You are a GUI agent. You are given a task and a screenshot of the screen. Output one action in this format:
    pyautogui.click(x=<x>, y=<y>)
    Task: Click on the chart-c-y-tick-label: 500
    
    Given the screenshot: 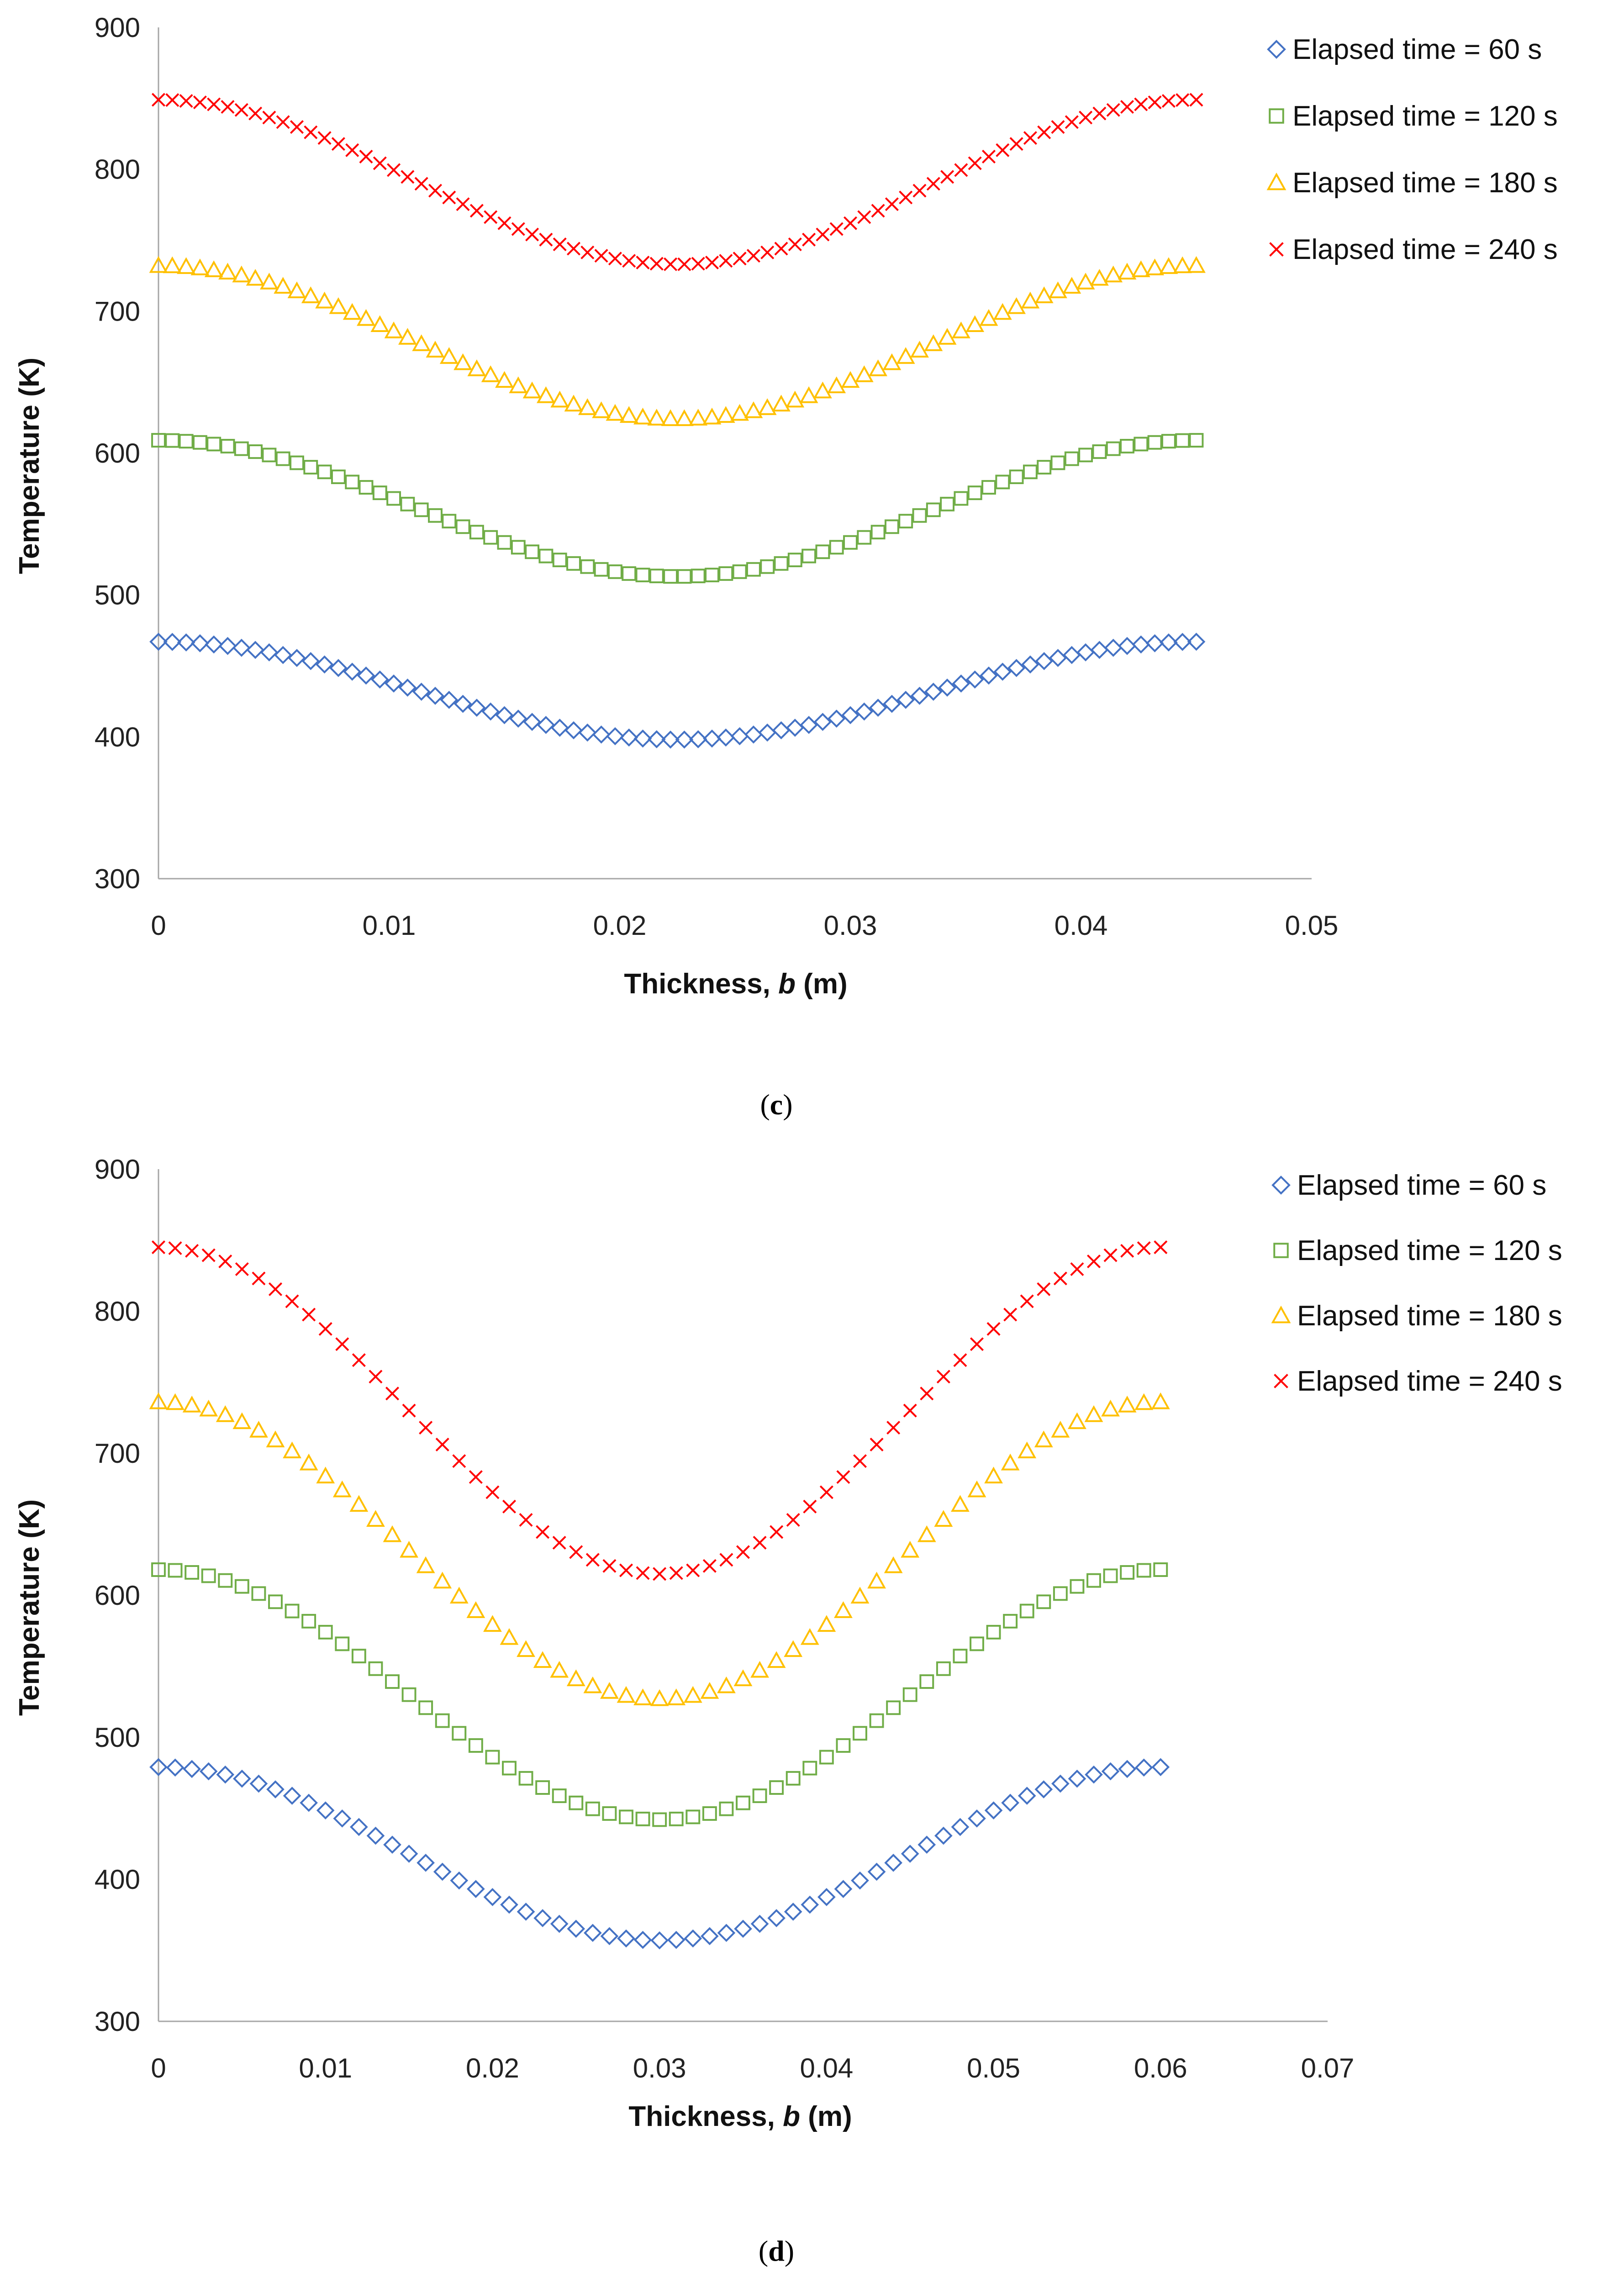 What is the action you would take?
    pyautogui.click(x=118, y=595)
    